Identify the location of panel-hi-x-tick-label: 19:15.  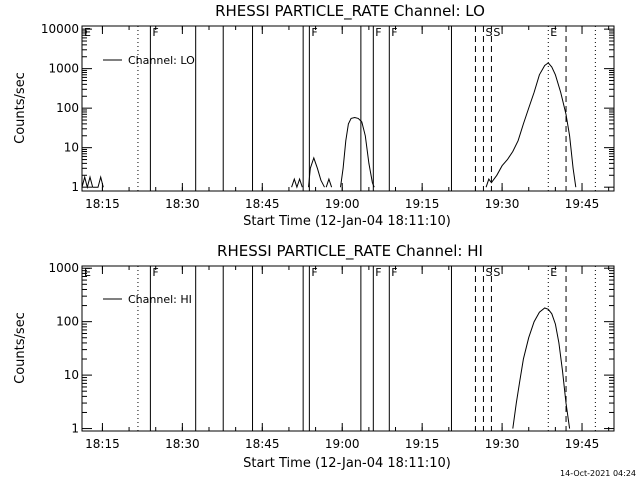
(422, 444).